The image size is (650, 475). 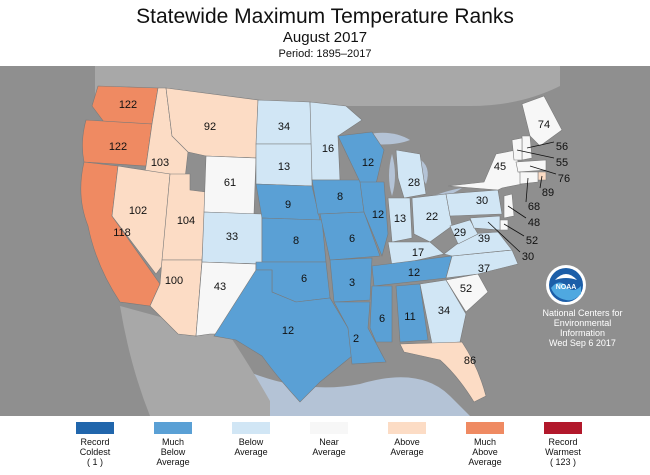 I want to click on state-wv, so click(x=464, y=232).